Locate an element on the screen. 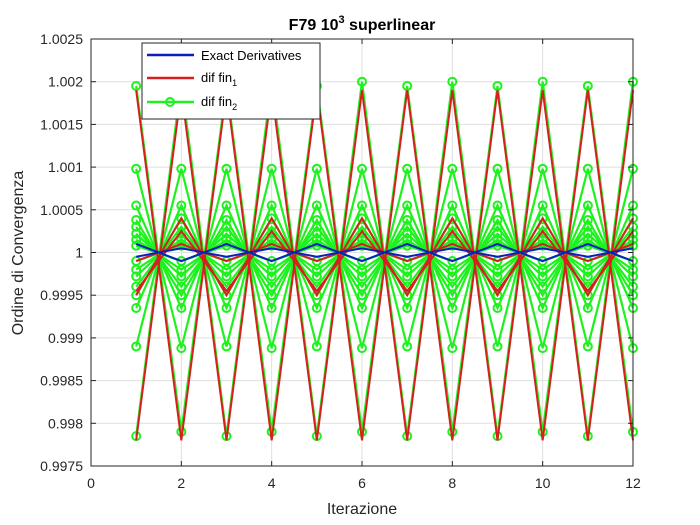 The image size is (700, 525). x-axis-label: Iterazione is located at coordinates (362, 509).